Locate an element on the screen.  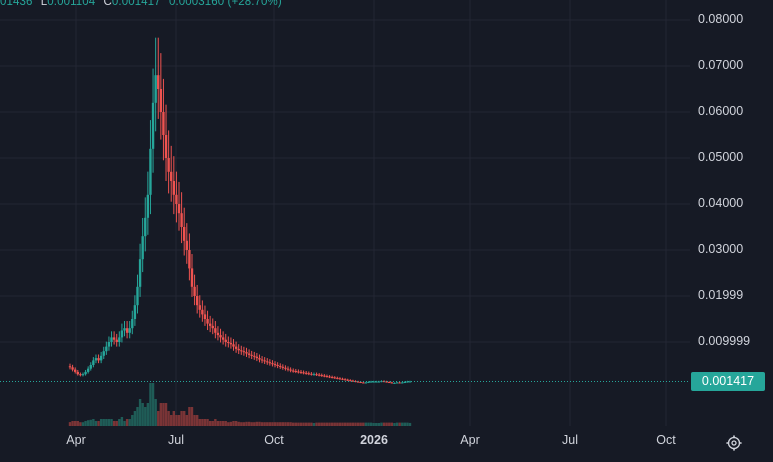
time-tick-label: 2026 is located at coordinates (374, 440).